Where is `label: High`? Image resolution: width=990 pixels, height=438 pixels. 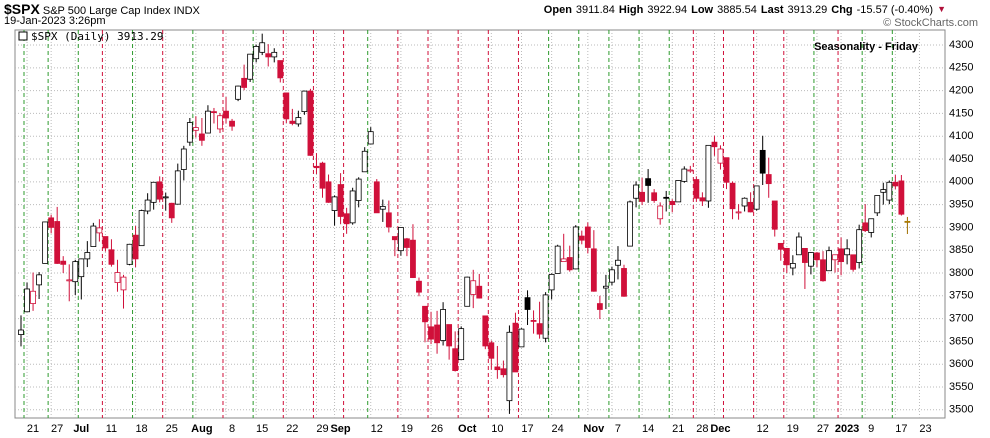 label: High is located at coordinates (631, 10).